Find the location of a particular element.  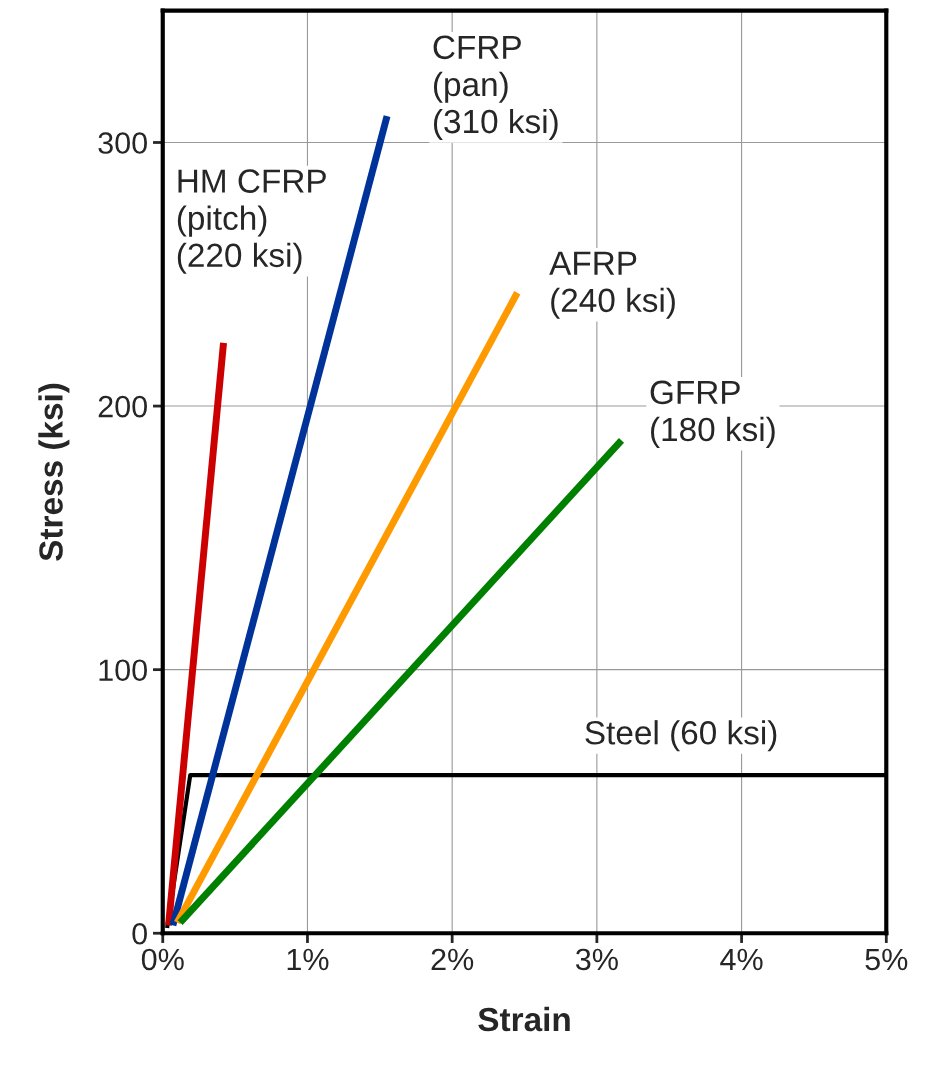

x-tick-label: 4% is located at coordinates (741, 959).